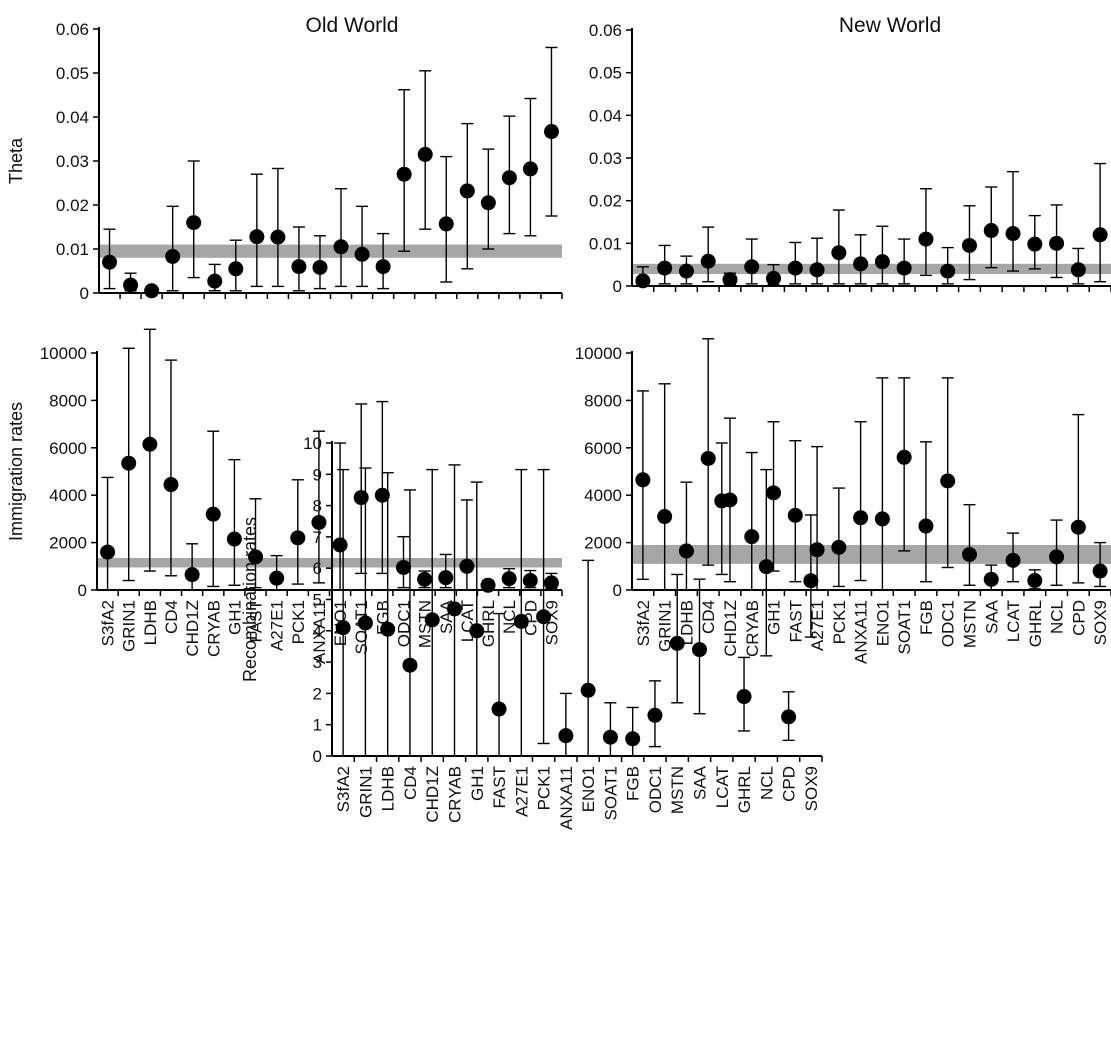  What do you see at coordinates (352, 25) in the screenshot?
I see `chart-title: Old World` at bounding box center [352, 25].